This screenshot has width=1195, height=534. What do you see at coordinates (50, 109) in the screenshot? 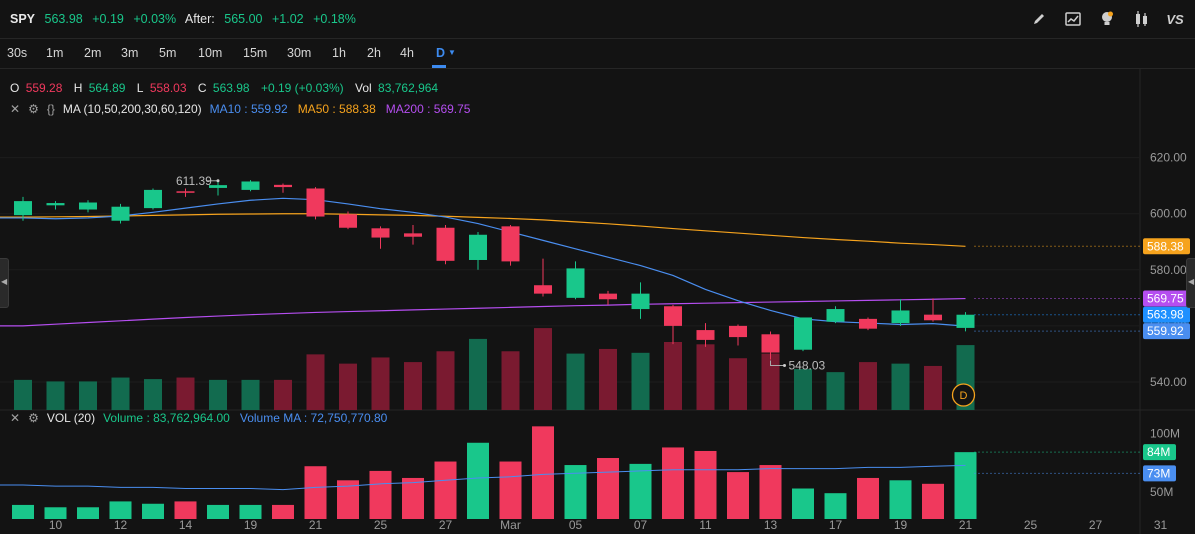
I see `code-icon: {}` at bounding box center [50, 109].